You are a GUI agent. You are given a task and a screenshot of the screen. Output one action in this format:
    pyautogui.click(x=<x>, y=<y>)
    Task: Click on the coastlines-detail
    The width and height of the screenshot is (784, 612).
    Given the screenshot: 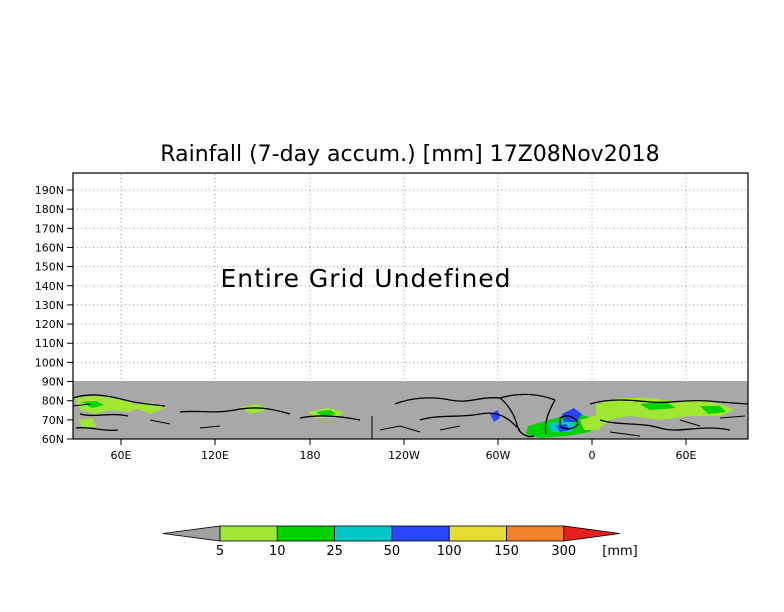 What is the action you would take?
    pyautogui.click(x=409, y=420)
    